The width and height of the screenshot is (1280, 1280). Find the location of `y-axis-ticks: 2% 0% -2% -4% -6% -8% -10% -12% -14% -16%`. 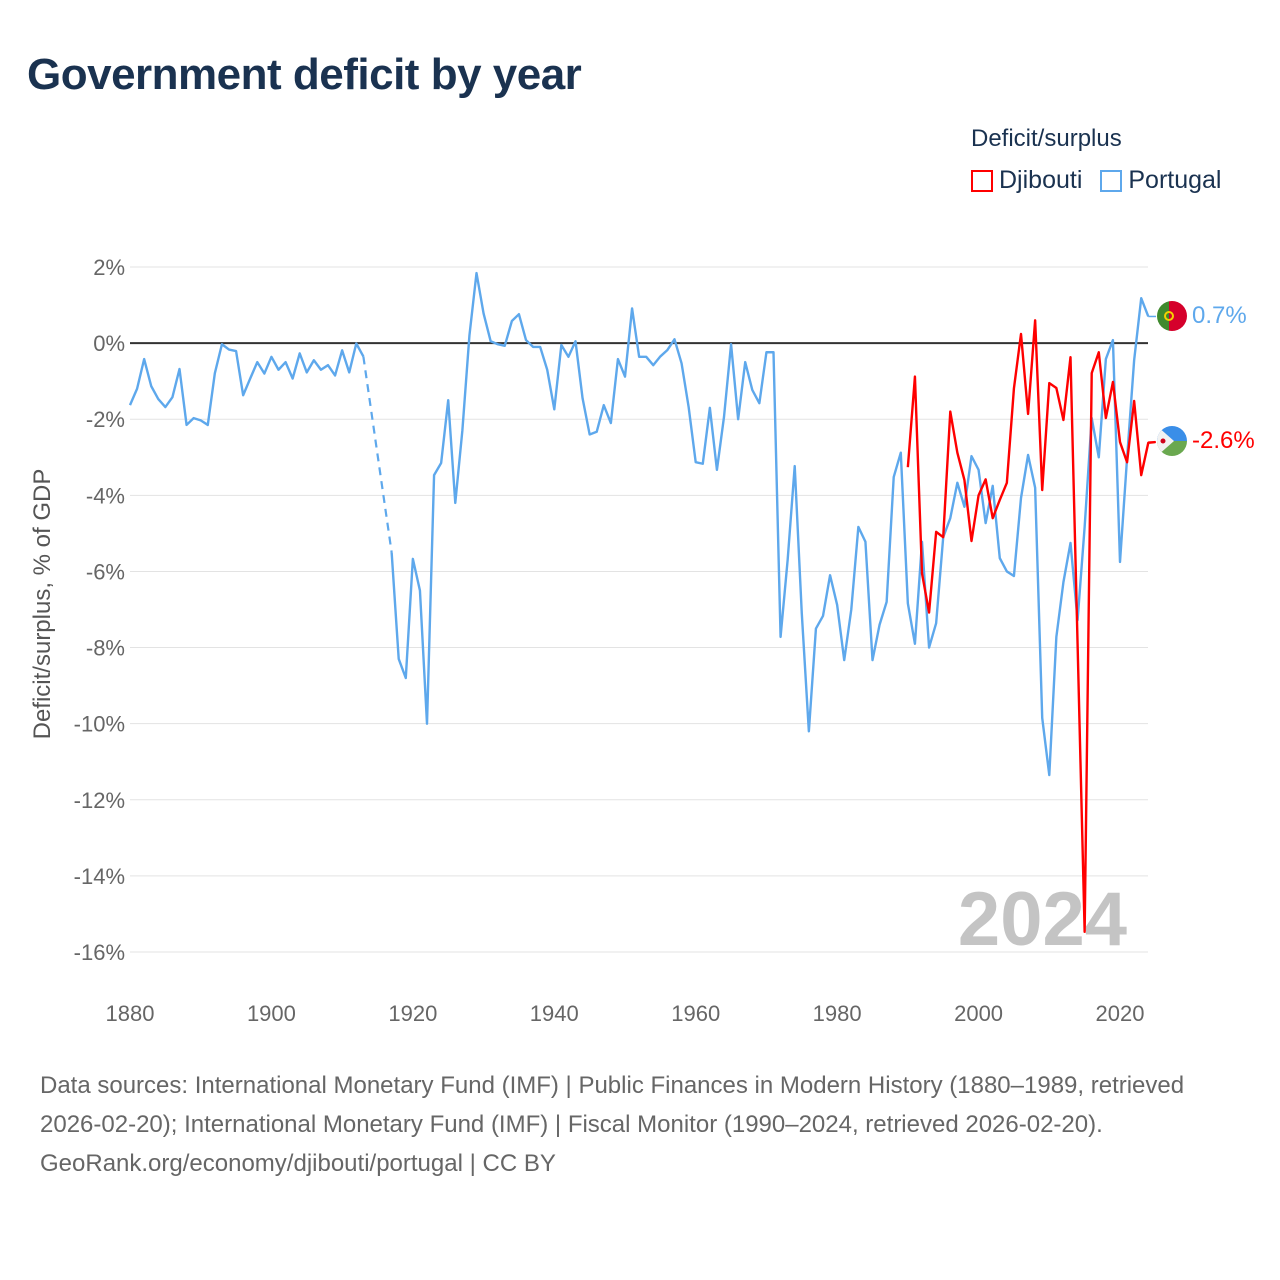

y-axis-ticks: 2% 0% -2% -4% -6% -8% -10% -12% -14% -16% is located at coordinates (99, 610).